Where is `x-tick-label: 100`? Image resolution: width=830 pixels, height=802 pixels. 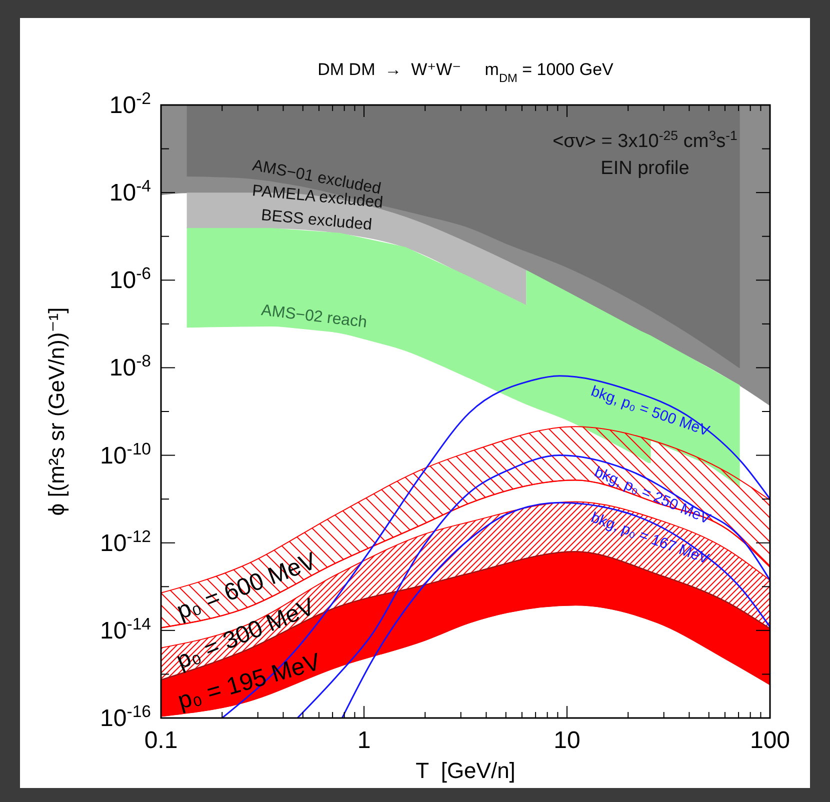 x-tick-label: 100 is located at coordinates (770, 740).